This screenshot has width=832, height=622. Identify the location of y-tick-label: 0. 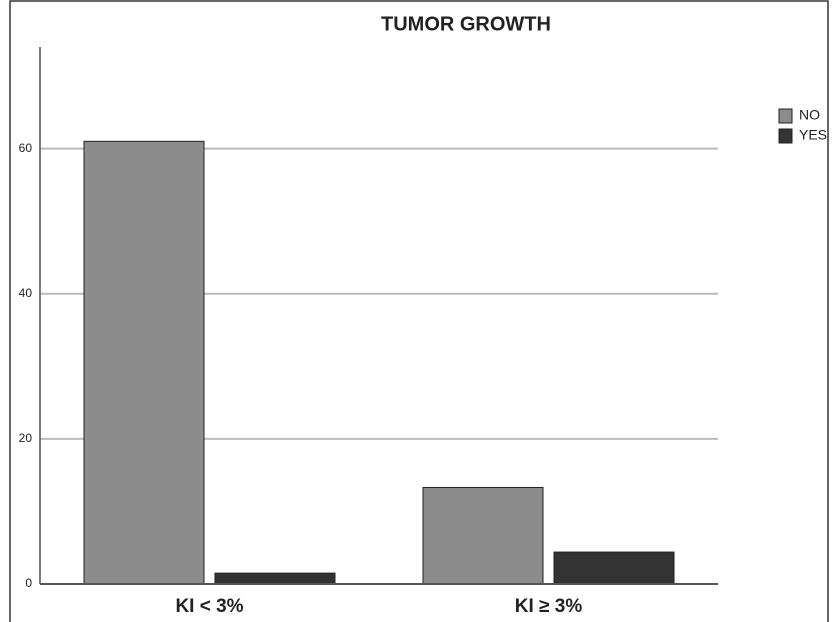
(28, 583).